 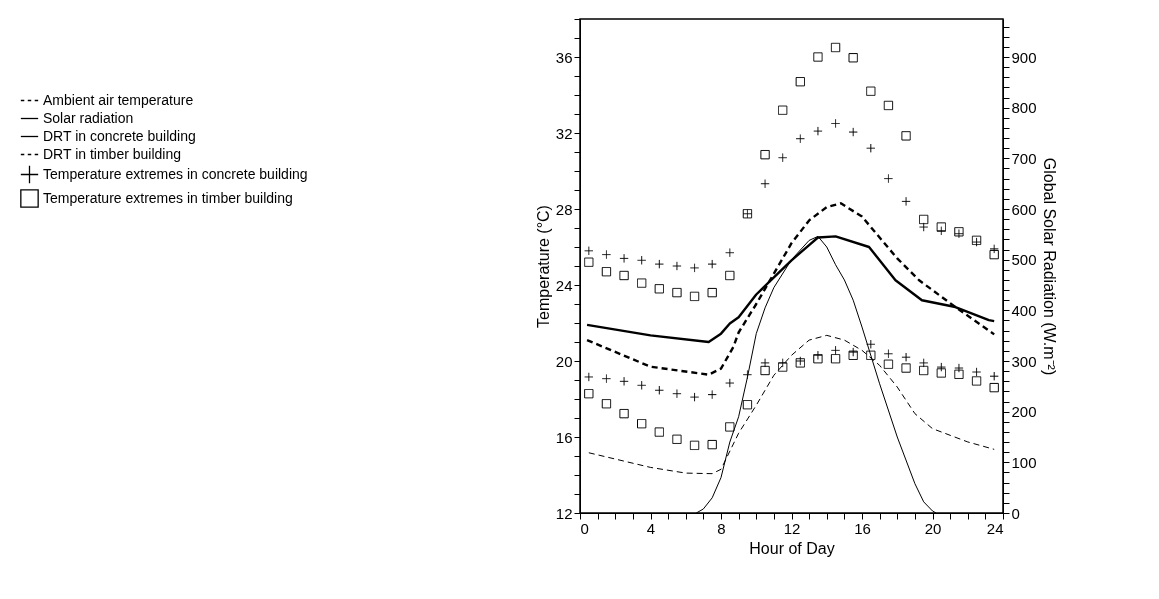 What do you see at coordinates (1024, 57) in the screenshot?
I see `y2-tick-label: 900` at bounding box center [1024, 57].